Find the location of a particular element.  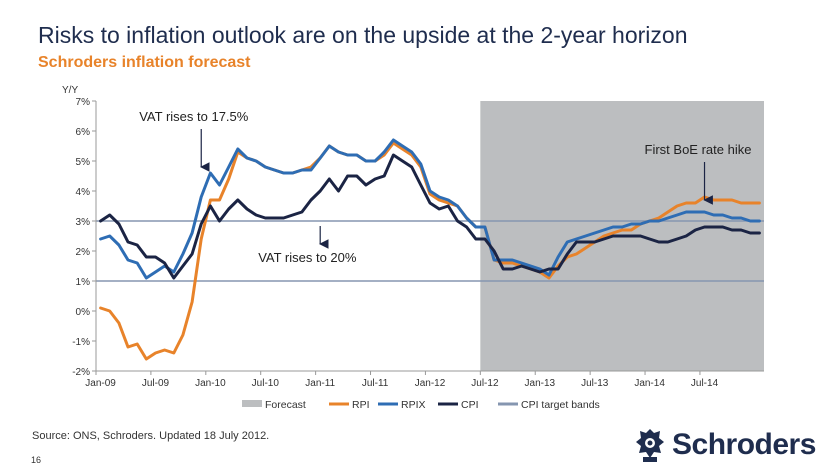

page-number: 16 is located at coordinates (36, 460).